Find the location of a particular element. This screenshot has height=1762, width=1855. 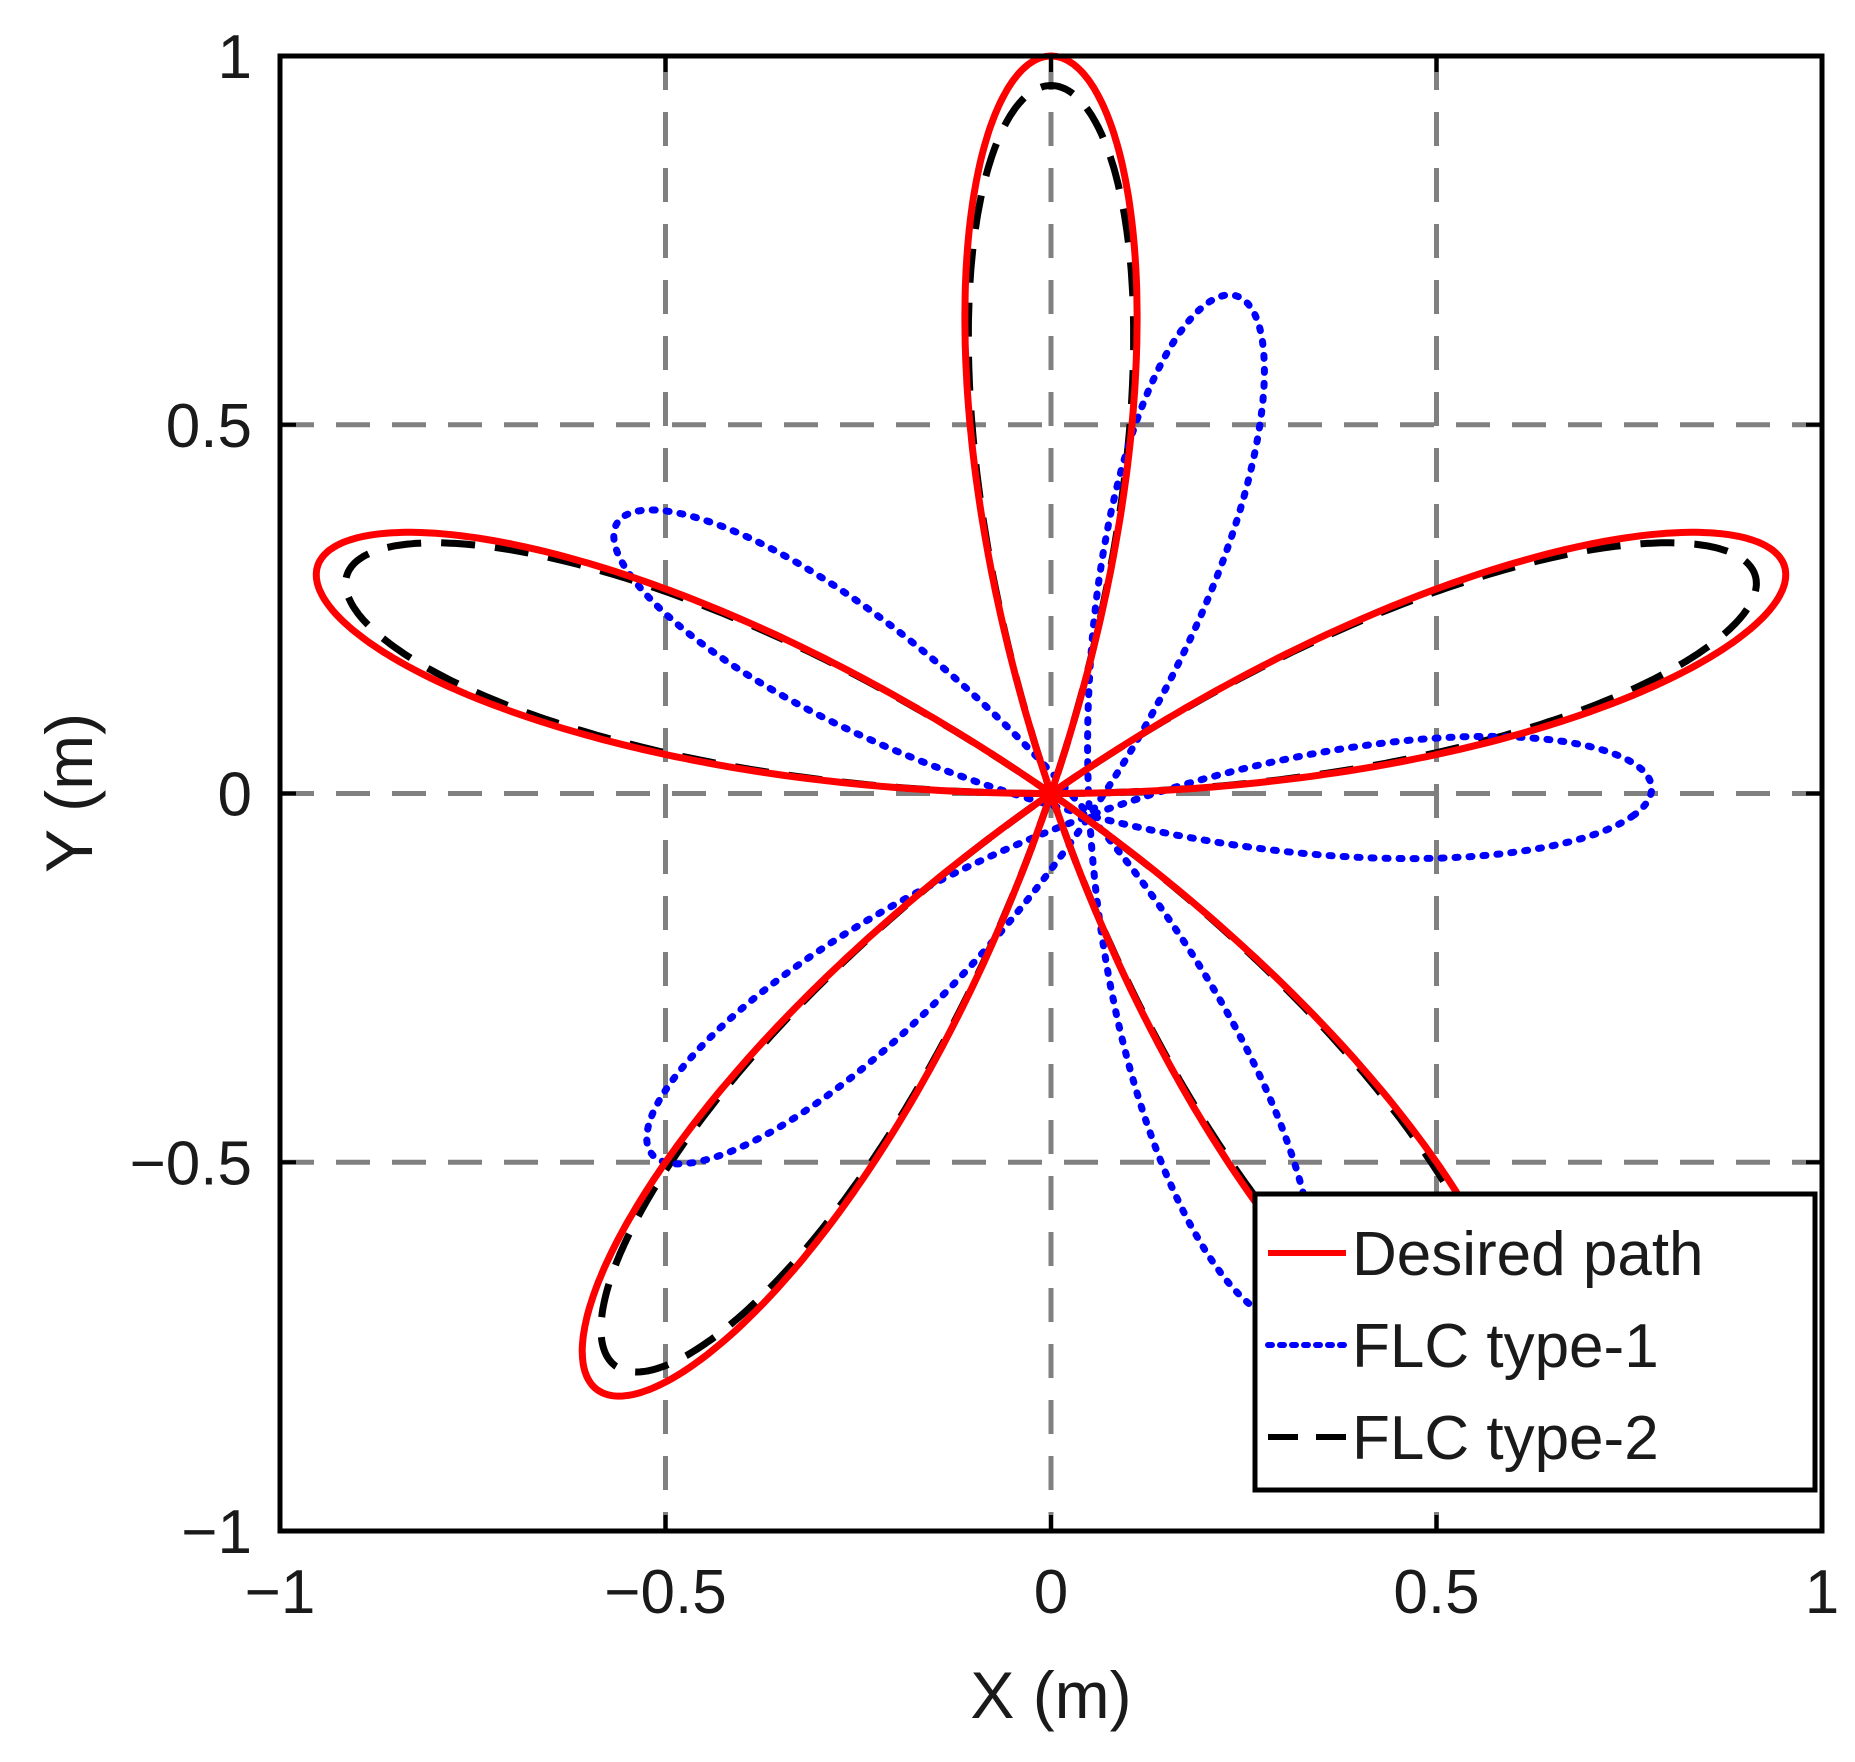

y-tick-label: 0.5 is located at coordinates (209, 426).